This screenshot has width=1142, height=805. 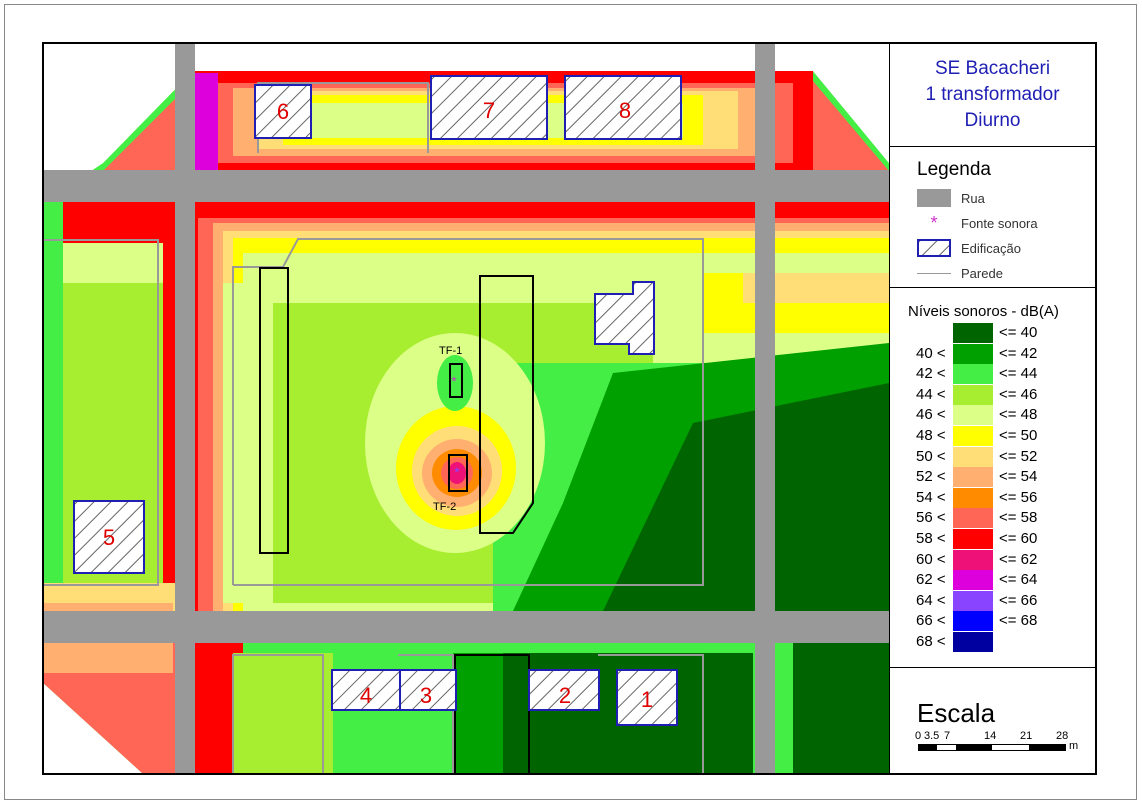 I want to click on scale-block: Escala m 0 3.5 7 14 21 28, so click(x=992, y=721).